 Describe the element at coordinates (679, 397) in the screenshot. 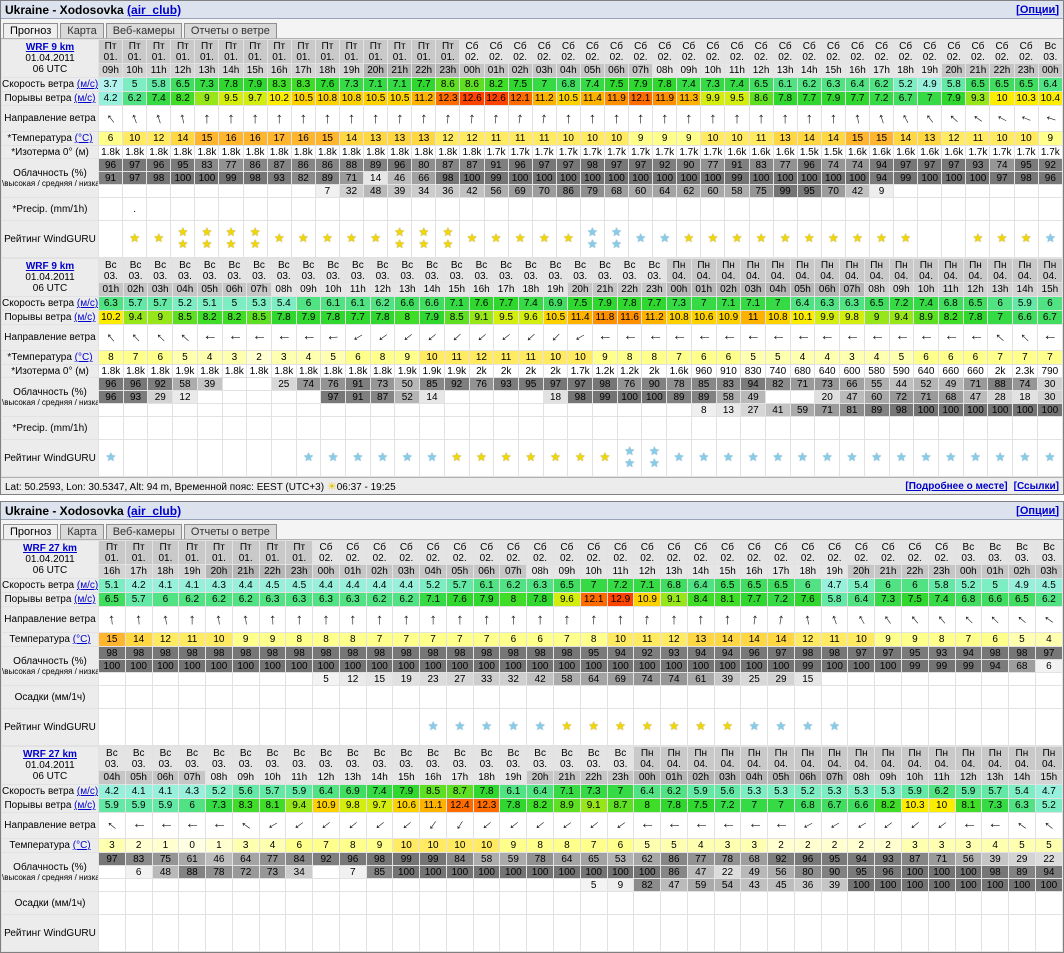

I see `cloud-mid-cell: 89` at that location.